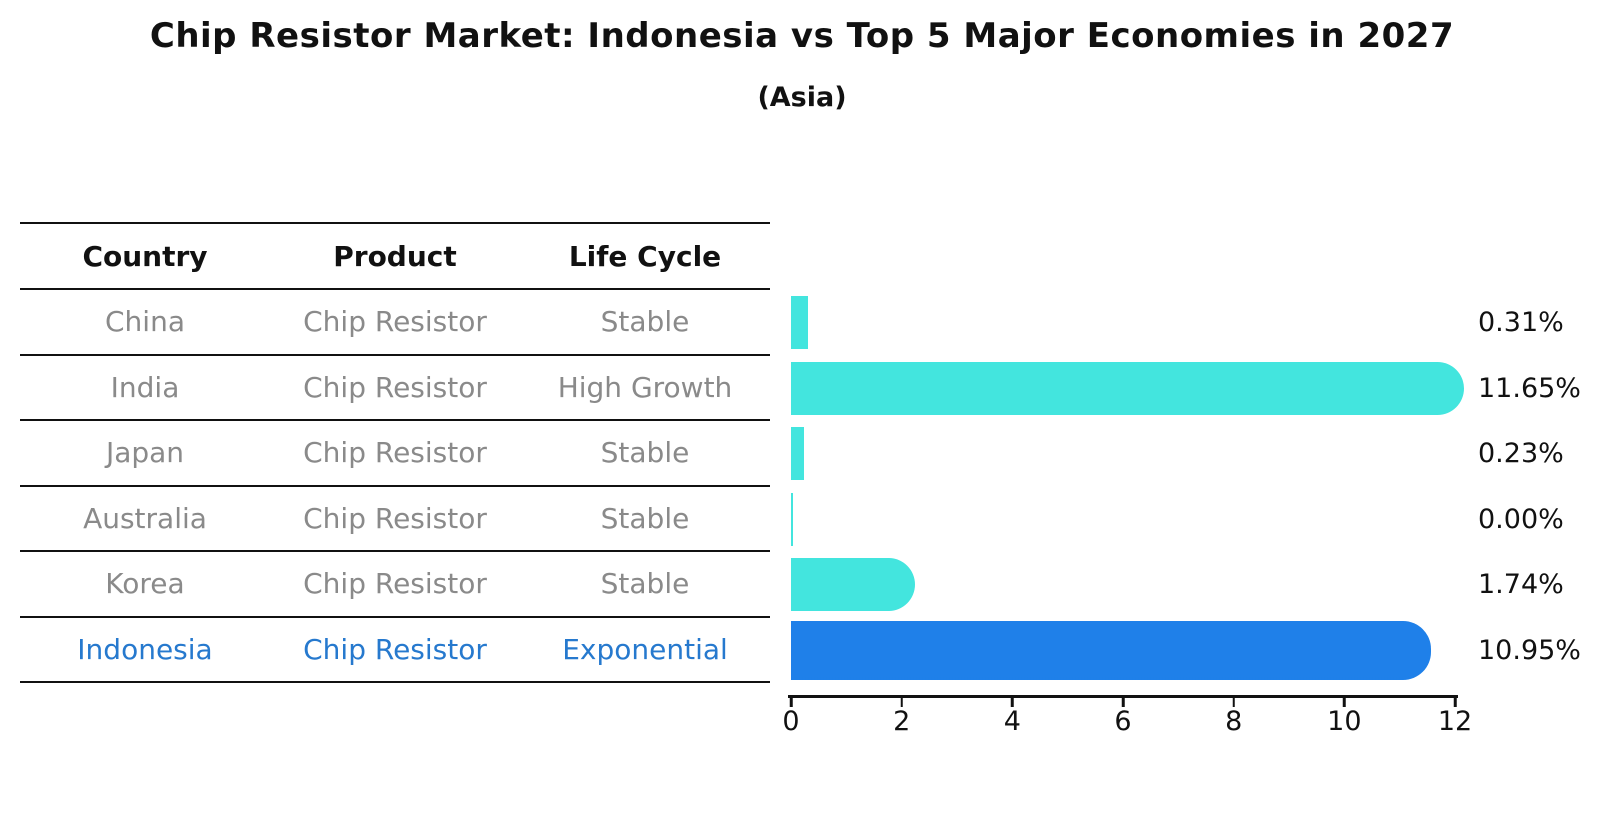 This screenshot has width=1604, height=823. I want to click on bar-japan, so click(797, 453).